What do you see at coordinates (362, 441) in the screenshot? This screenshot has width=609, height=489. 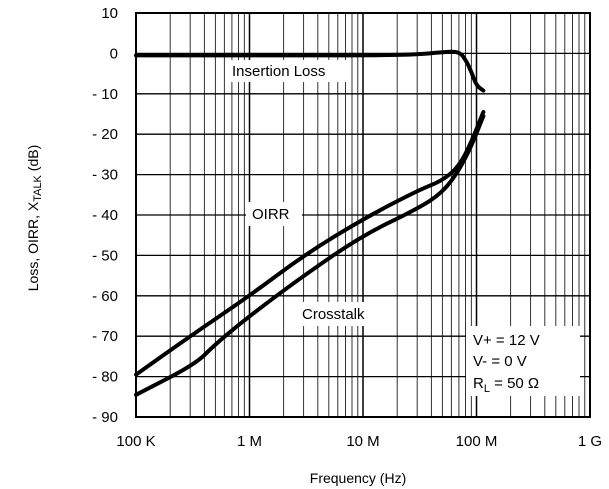 I see `x-tick-label: 10 M` at bounding box center [362, 441].